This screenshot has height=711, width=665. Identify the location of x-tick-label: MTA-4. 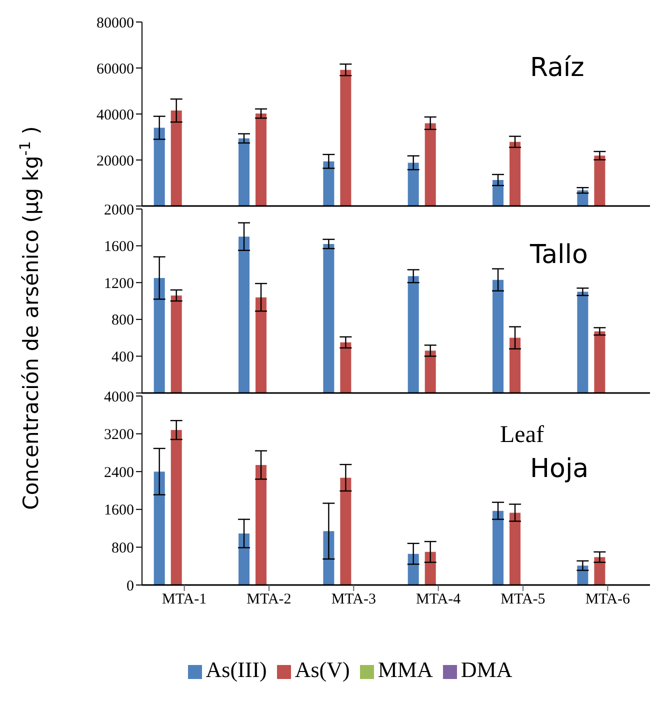
(439, 600).